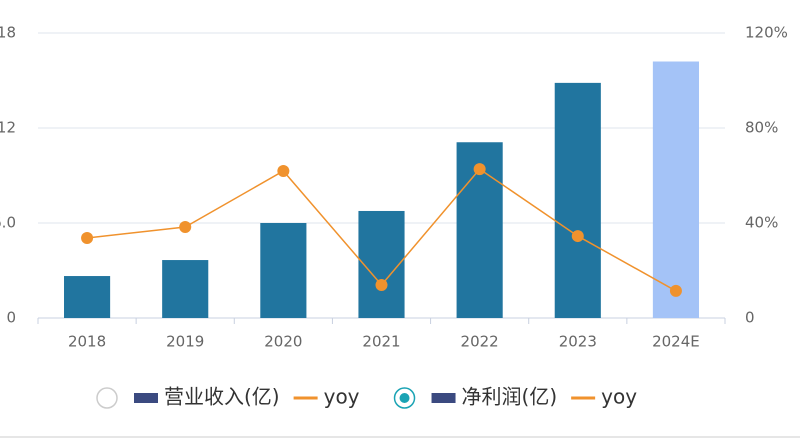  Describe the element at coordinates (107, 398) in the screenshot. I see `legend-radio` at that location.